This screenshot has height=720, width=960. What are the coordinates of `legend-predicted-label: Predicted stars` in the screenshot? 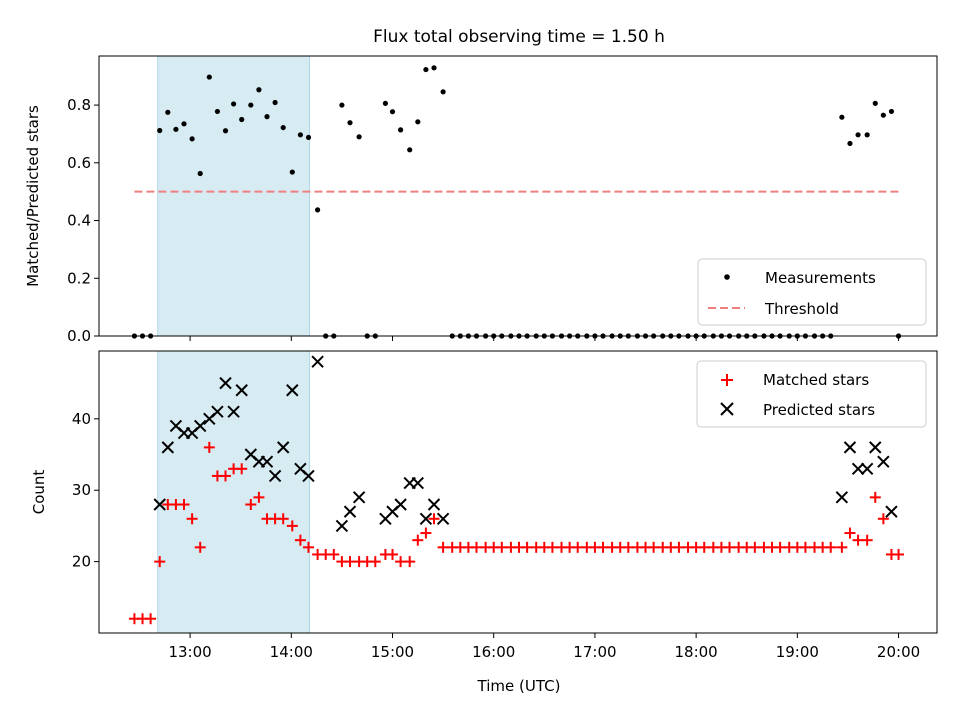 It's located at (819, 410).